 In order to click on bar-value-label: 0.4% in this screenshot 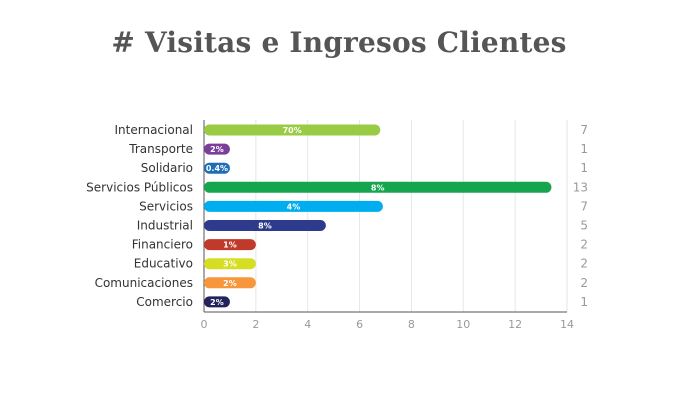, I will do `click(217, 168)`.